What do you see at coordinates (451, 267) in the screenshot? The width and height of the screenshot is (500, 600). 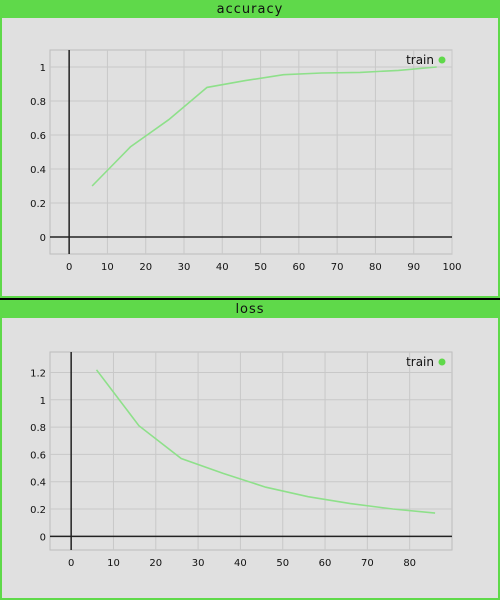 I see `x-tick-label: 100` at bounding box center [451, 267].